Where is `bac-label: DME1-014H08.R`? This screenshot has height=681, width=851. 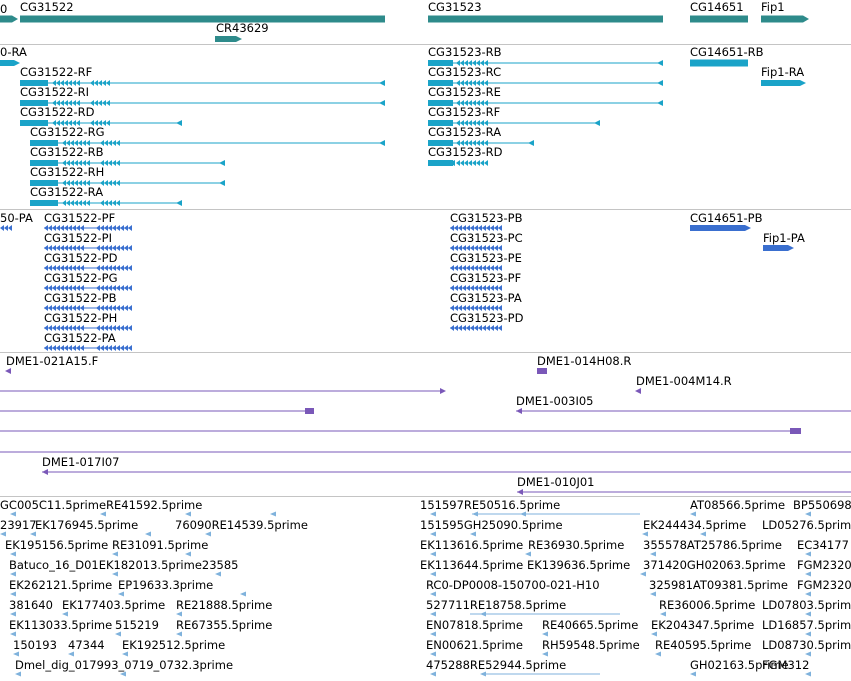
bac-label: DME1-014H08.R is located at coordinates (584, 361).